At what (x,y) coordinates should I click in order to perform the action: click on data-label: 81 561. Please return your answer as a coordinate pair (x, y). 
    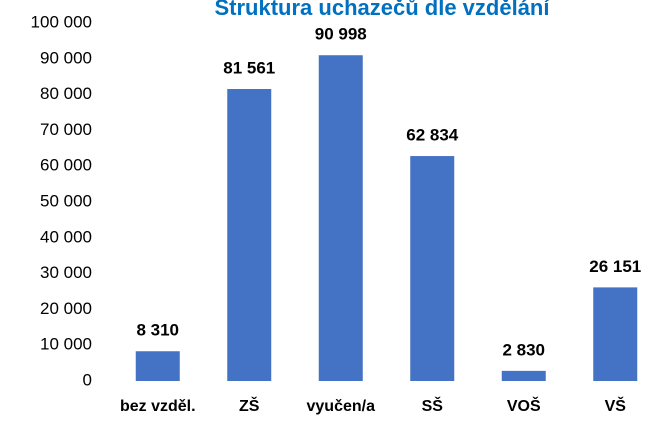
    Looking at the image, I should click on (249, 67).